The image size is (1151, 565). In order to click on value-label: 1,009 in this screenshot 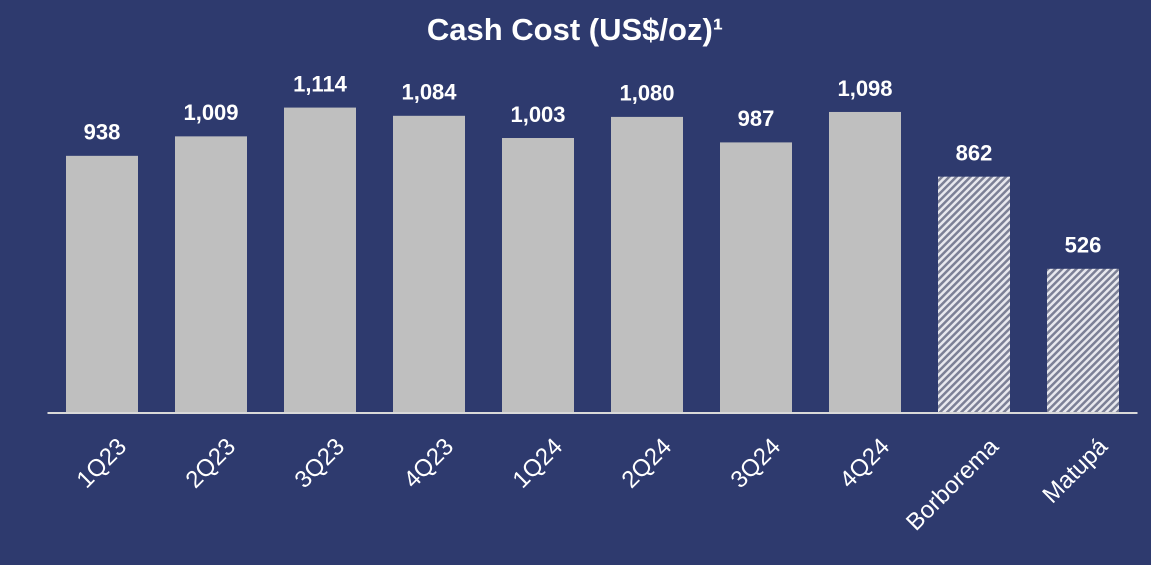, I will do `click(210, 112)`.